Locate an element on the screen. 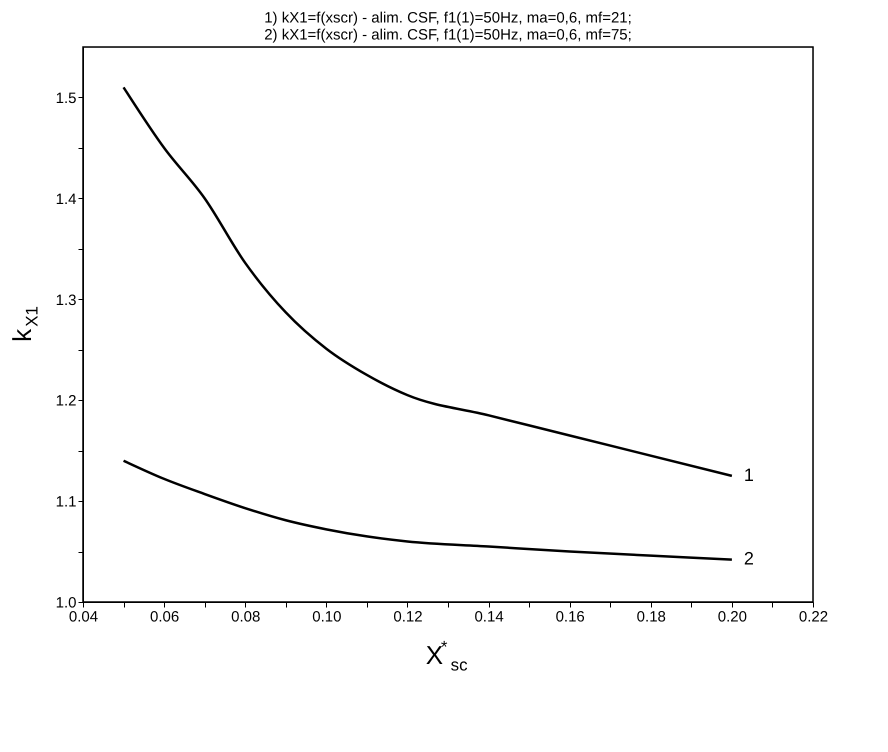  y-tick-label: 1.3 is located at coordinates (66, 300).